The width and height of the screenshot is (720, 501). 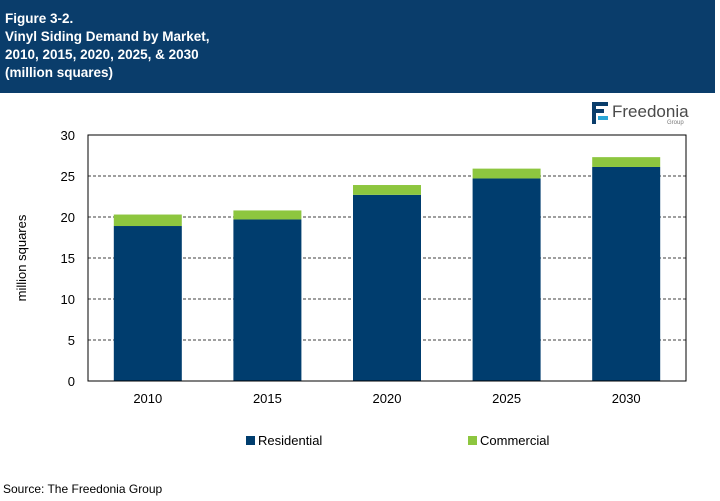 What do you see at coordinates (68, 258) in the screenshot?
I see `y-tick-label: 15` at bounding box center [68, 258].